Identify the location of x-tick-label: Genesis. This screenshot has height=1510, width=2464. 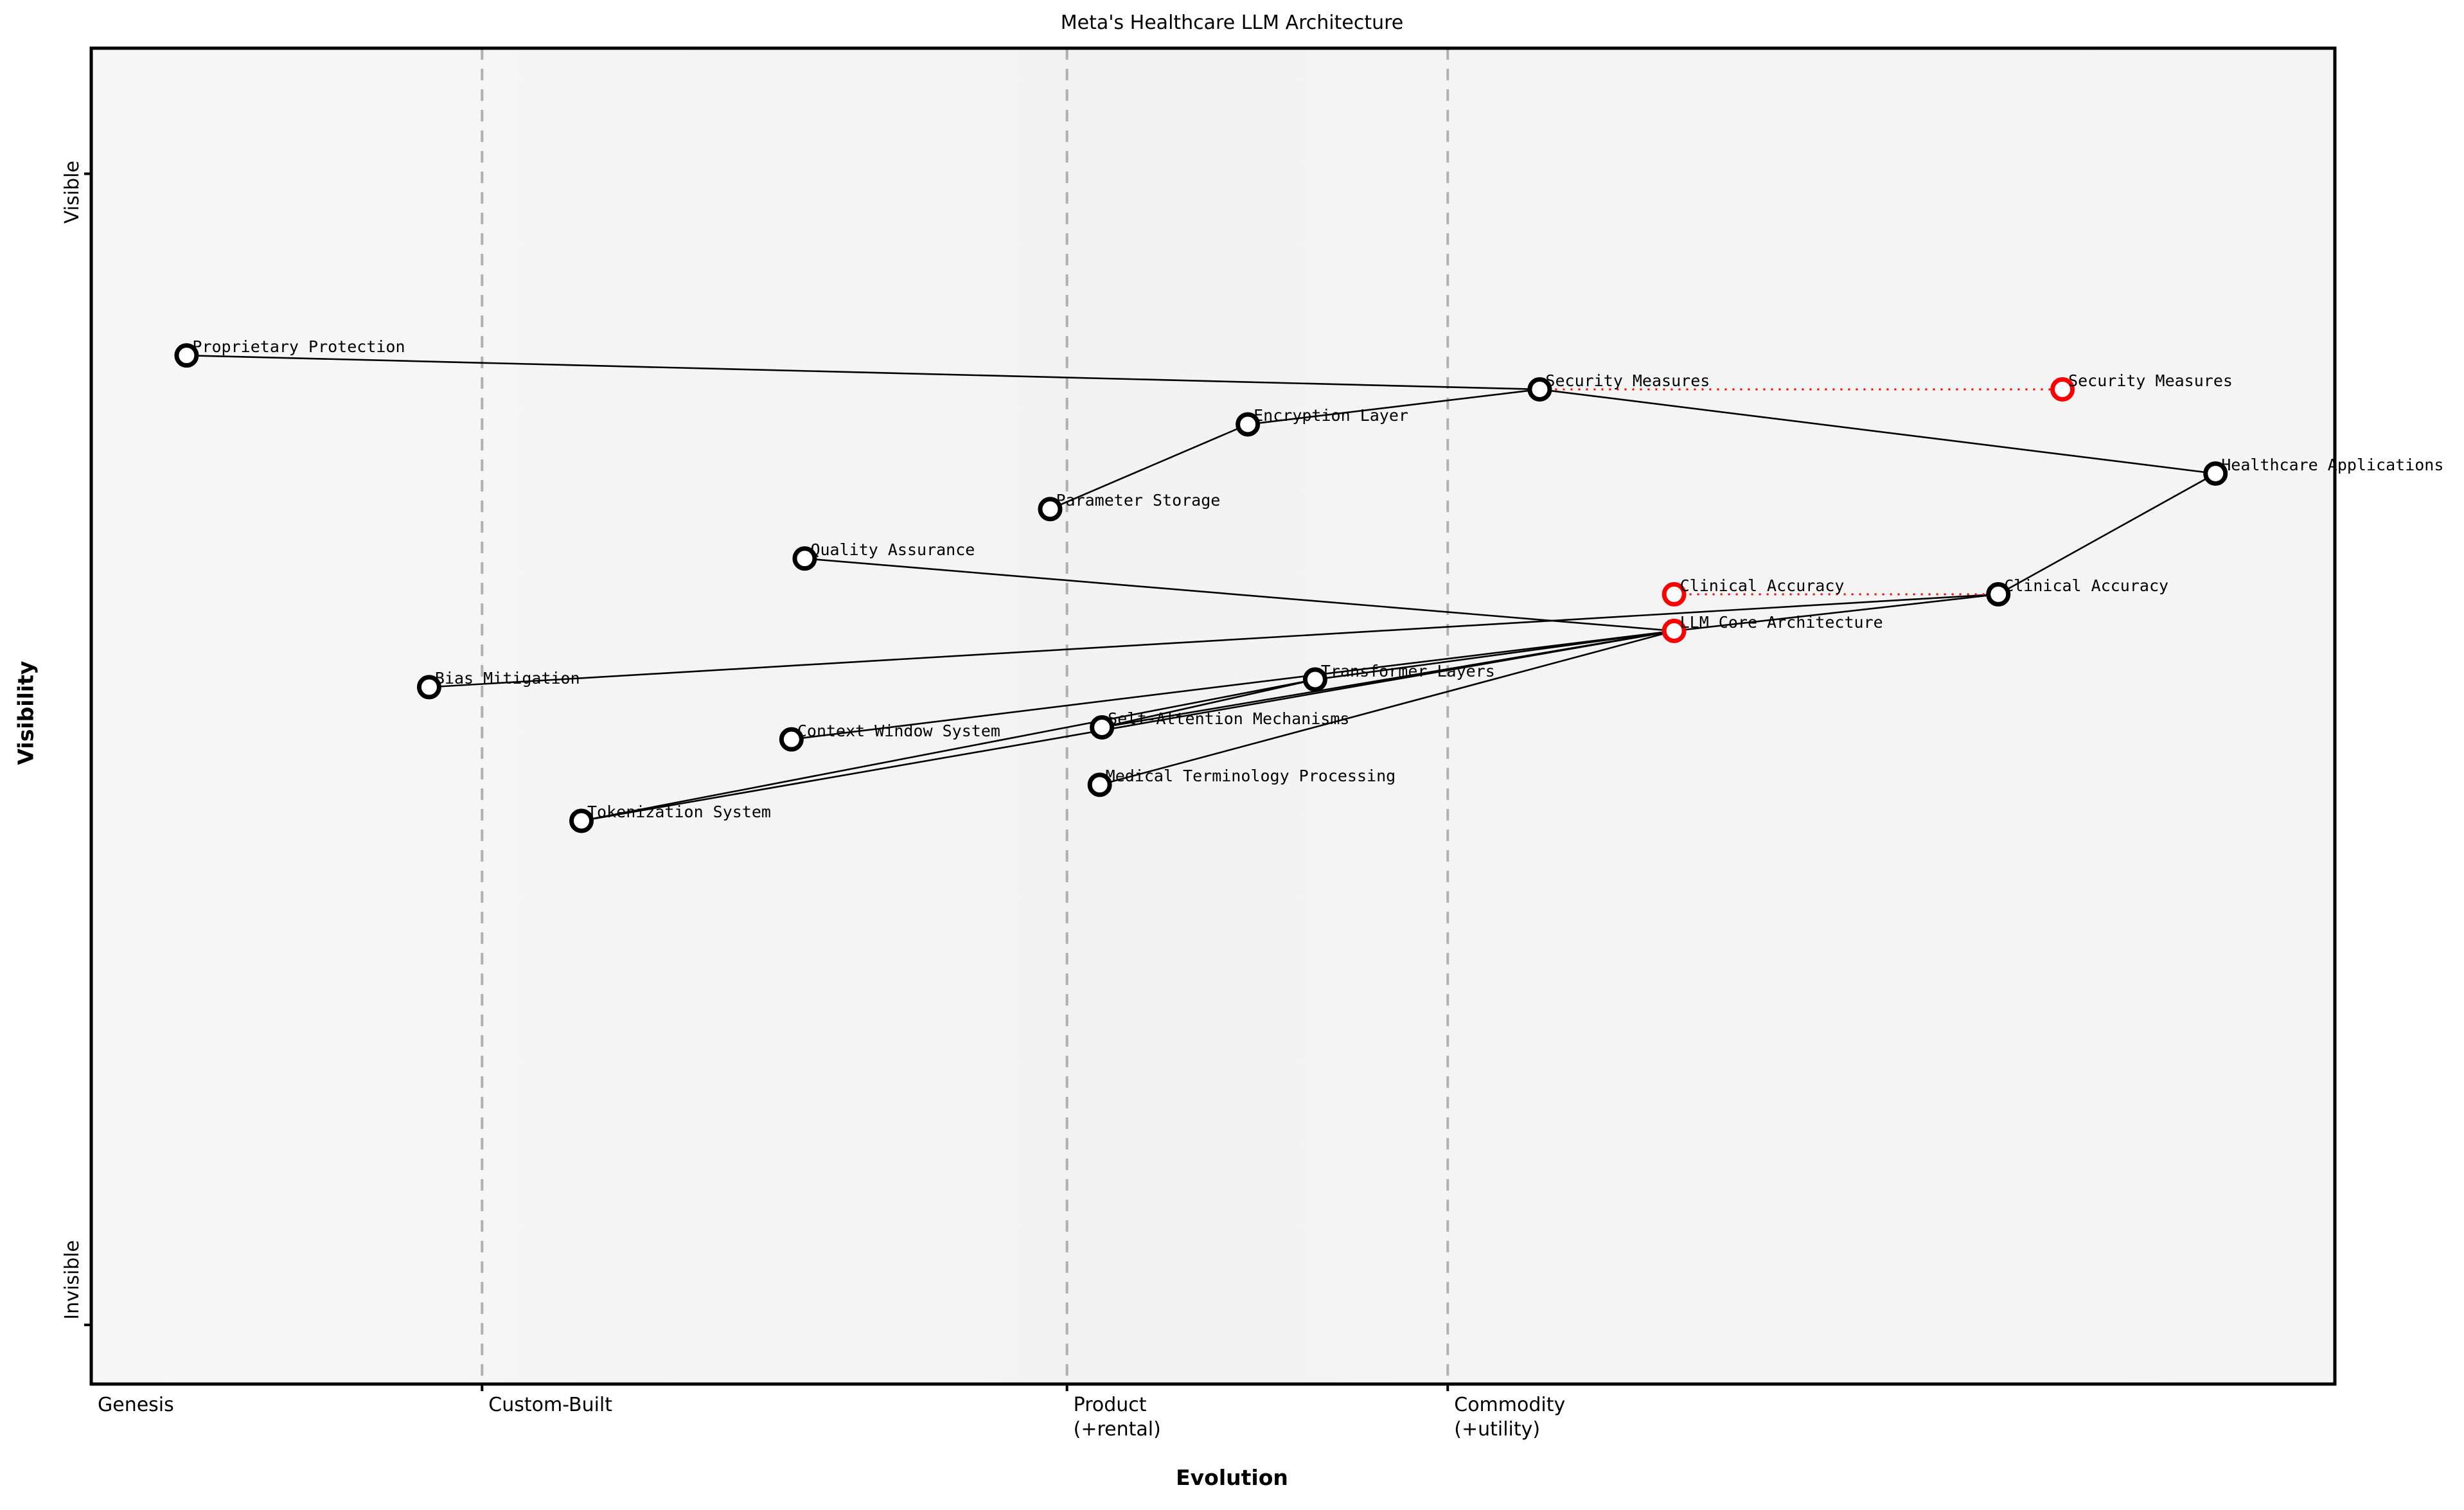
(136, 1405).